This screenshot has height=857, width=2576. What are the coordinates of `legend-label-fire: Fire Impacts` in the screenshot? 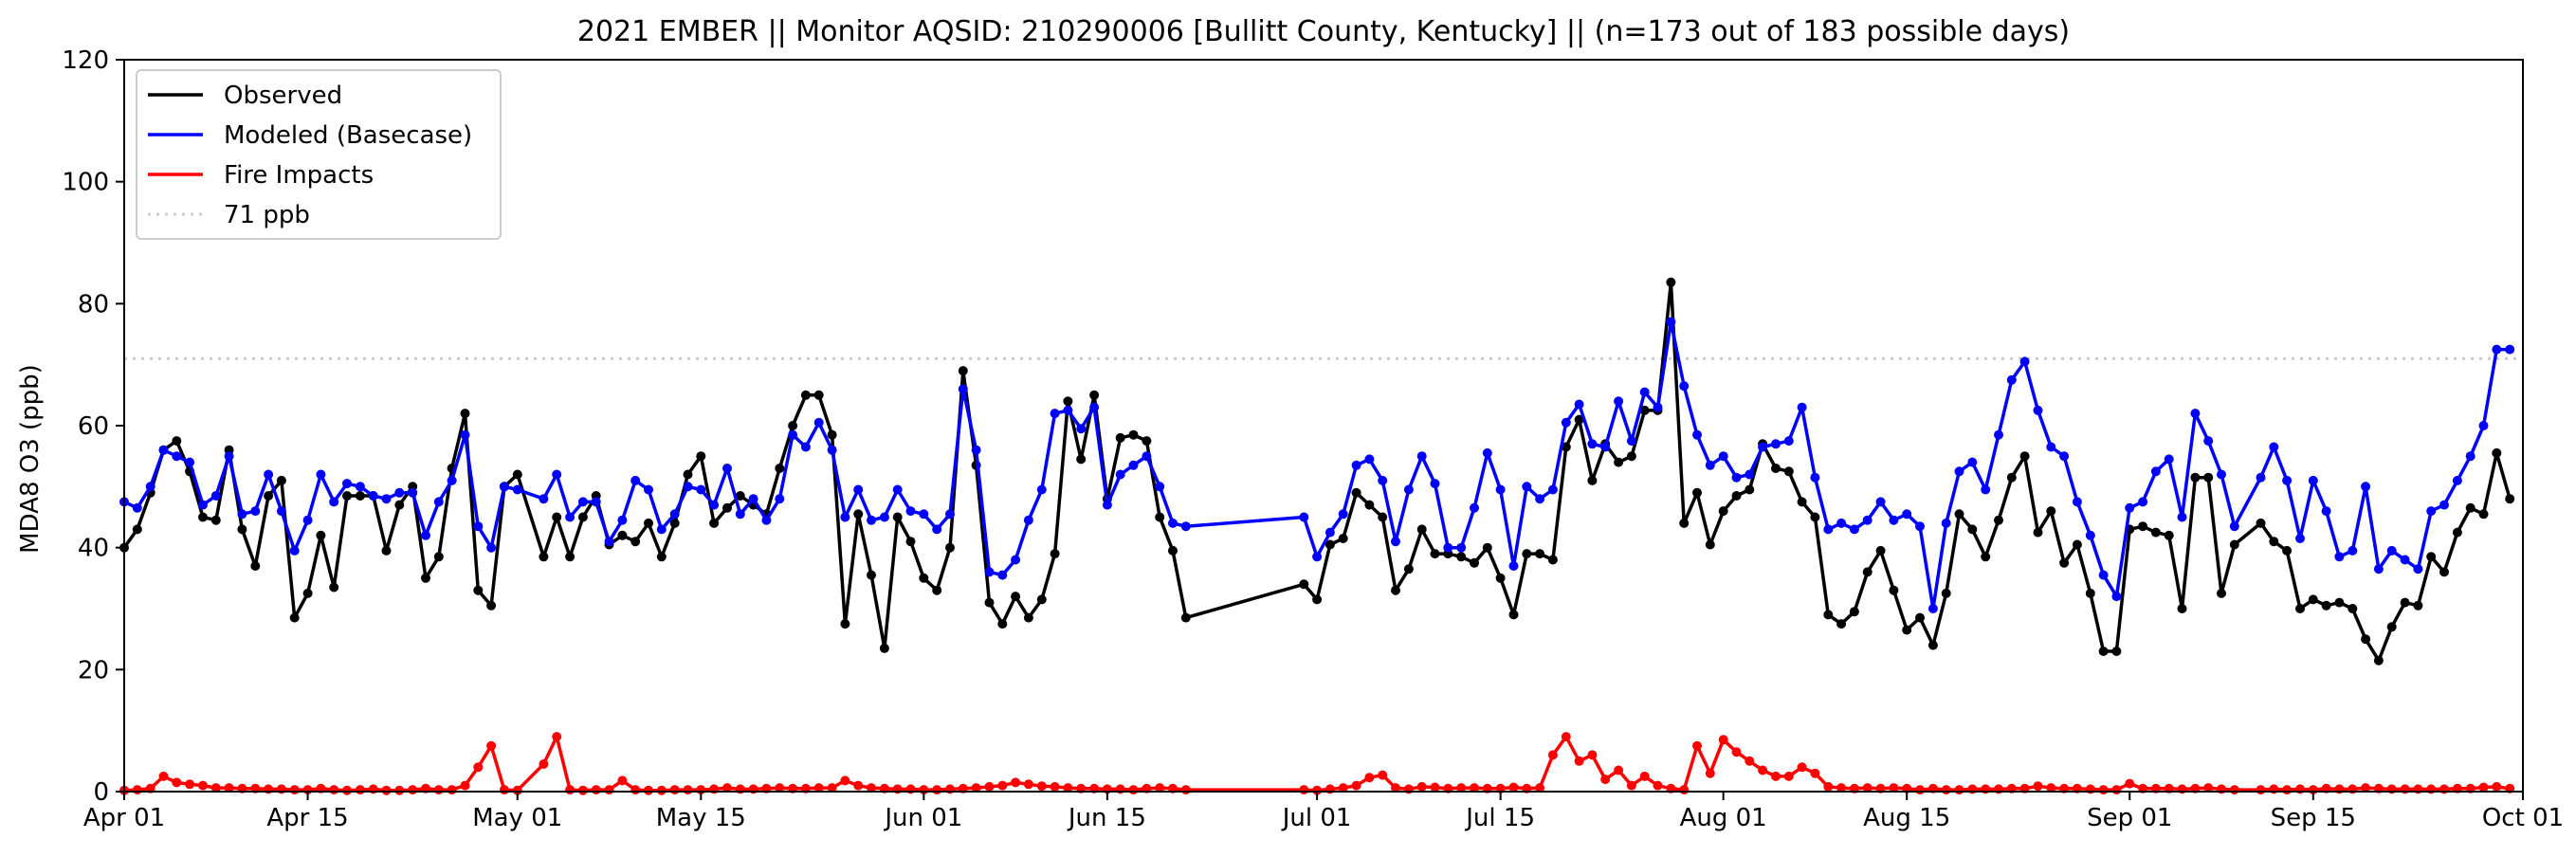 It's located at (299, 175).